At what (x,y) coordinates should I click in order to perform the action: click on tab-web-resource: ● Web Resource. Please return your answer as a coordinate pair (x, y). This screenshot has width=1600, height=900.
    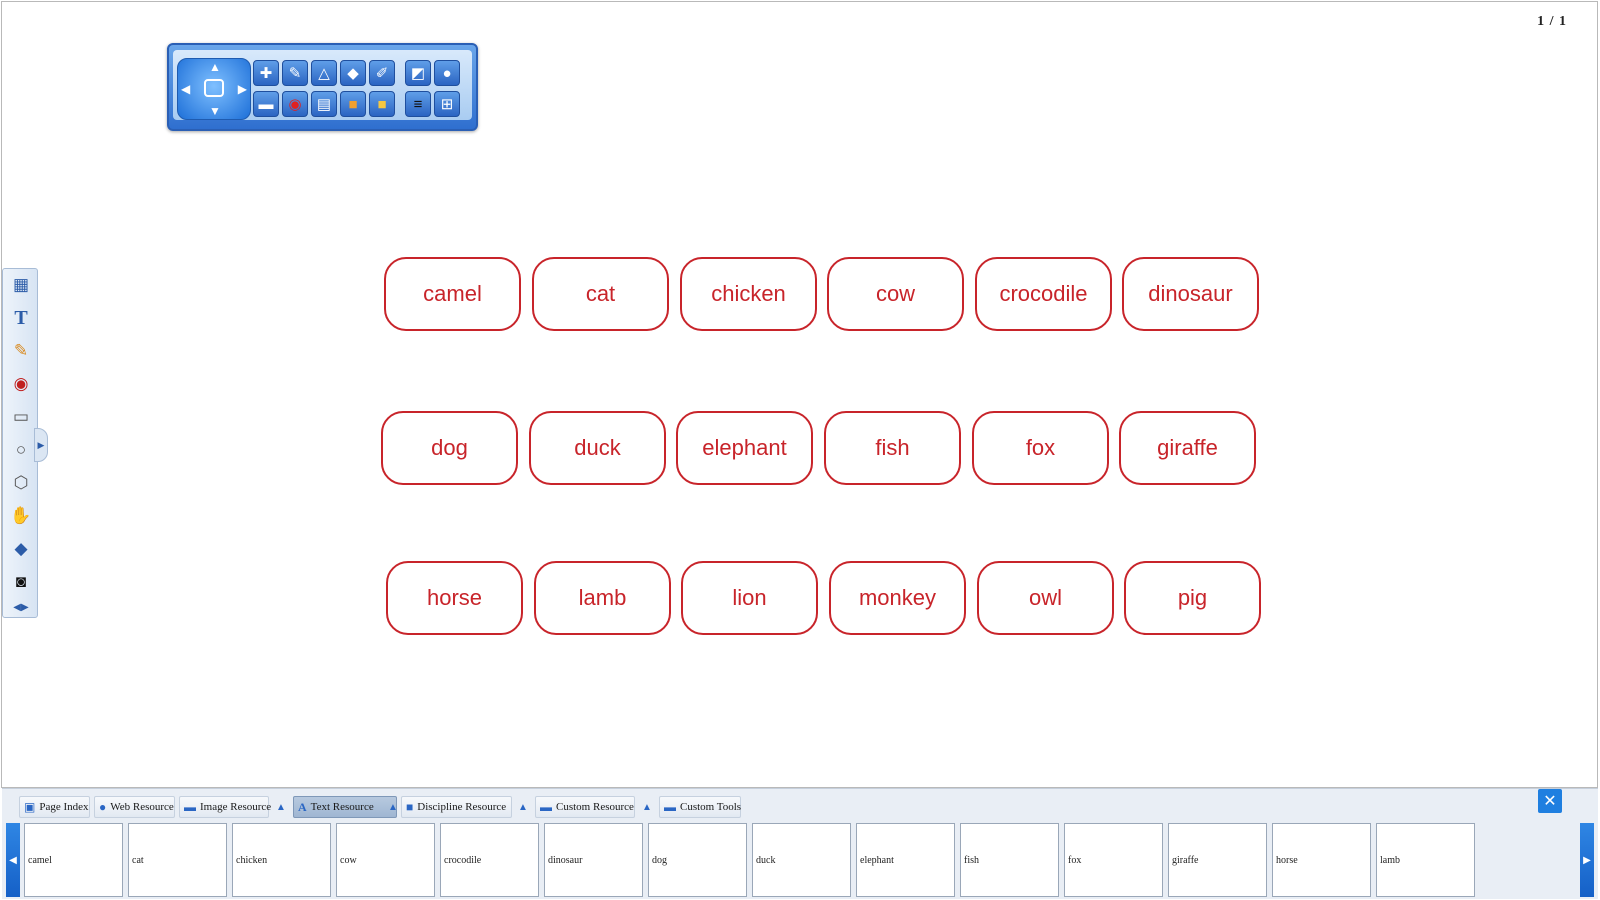
    Looking at the image, I should click on (134, 807).